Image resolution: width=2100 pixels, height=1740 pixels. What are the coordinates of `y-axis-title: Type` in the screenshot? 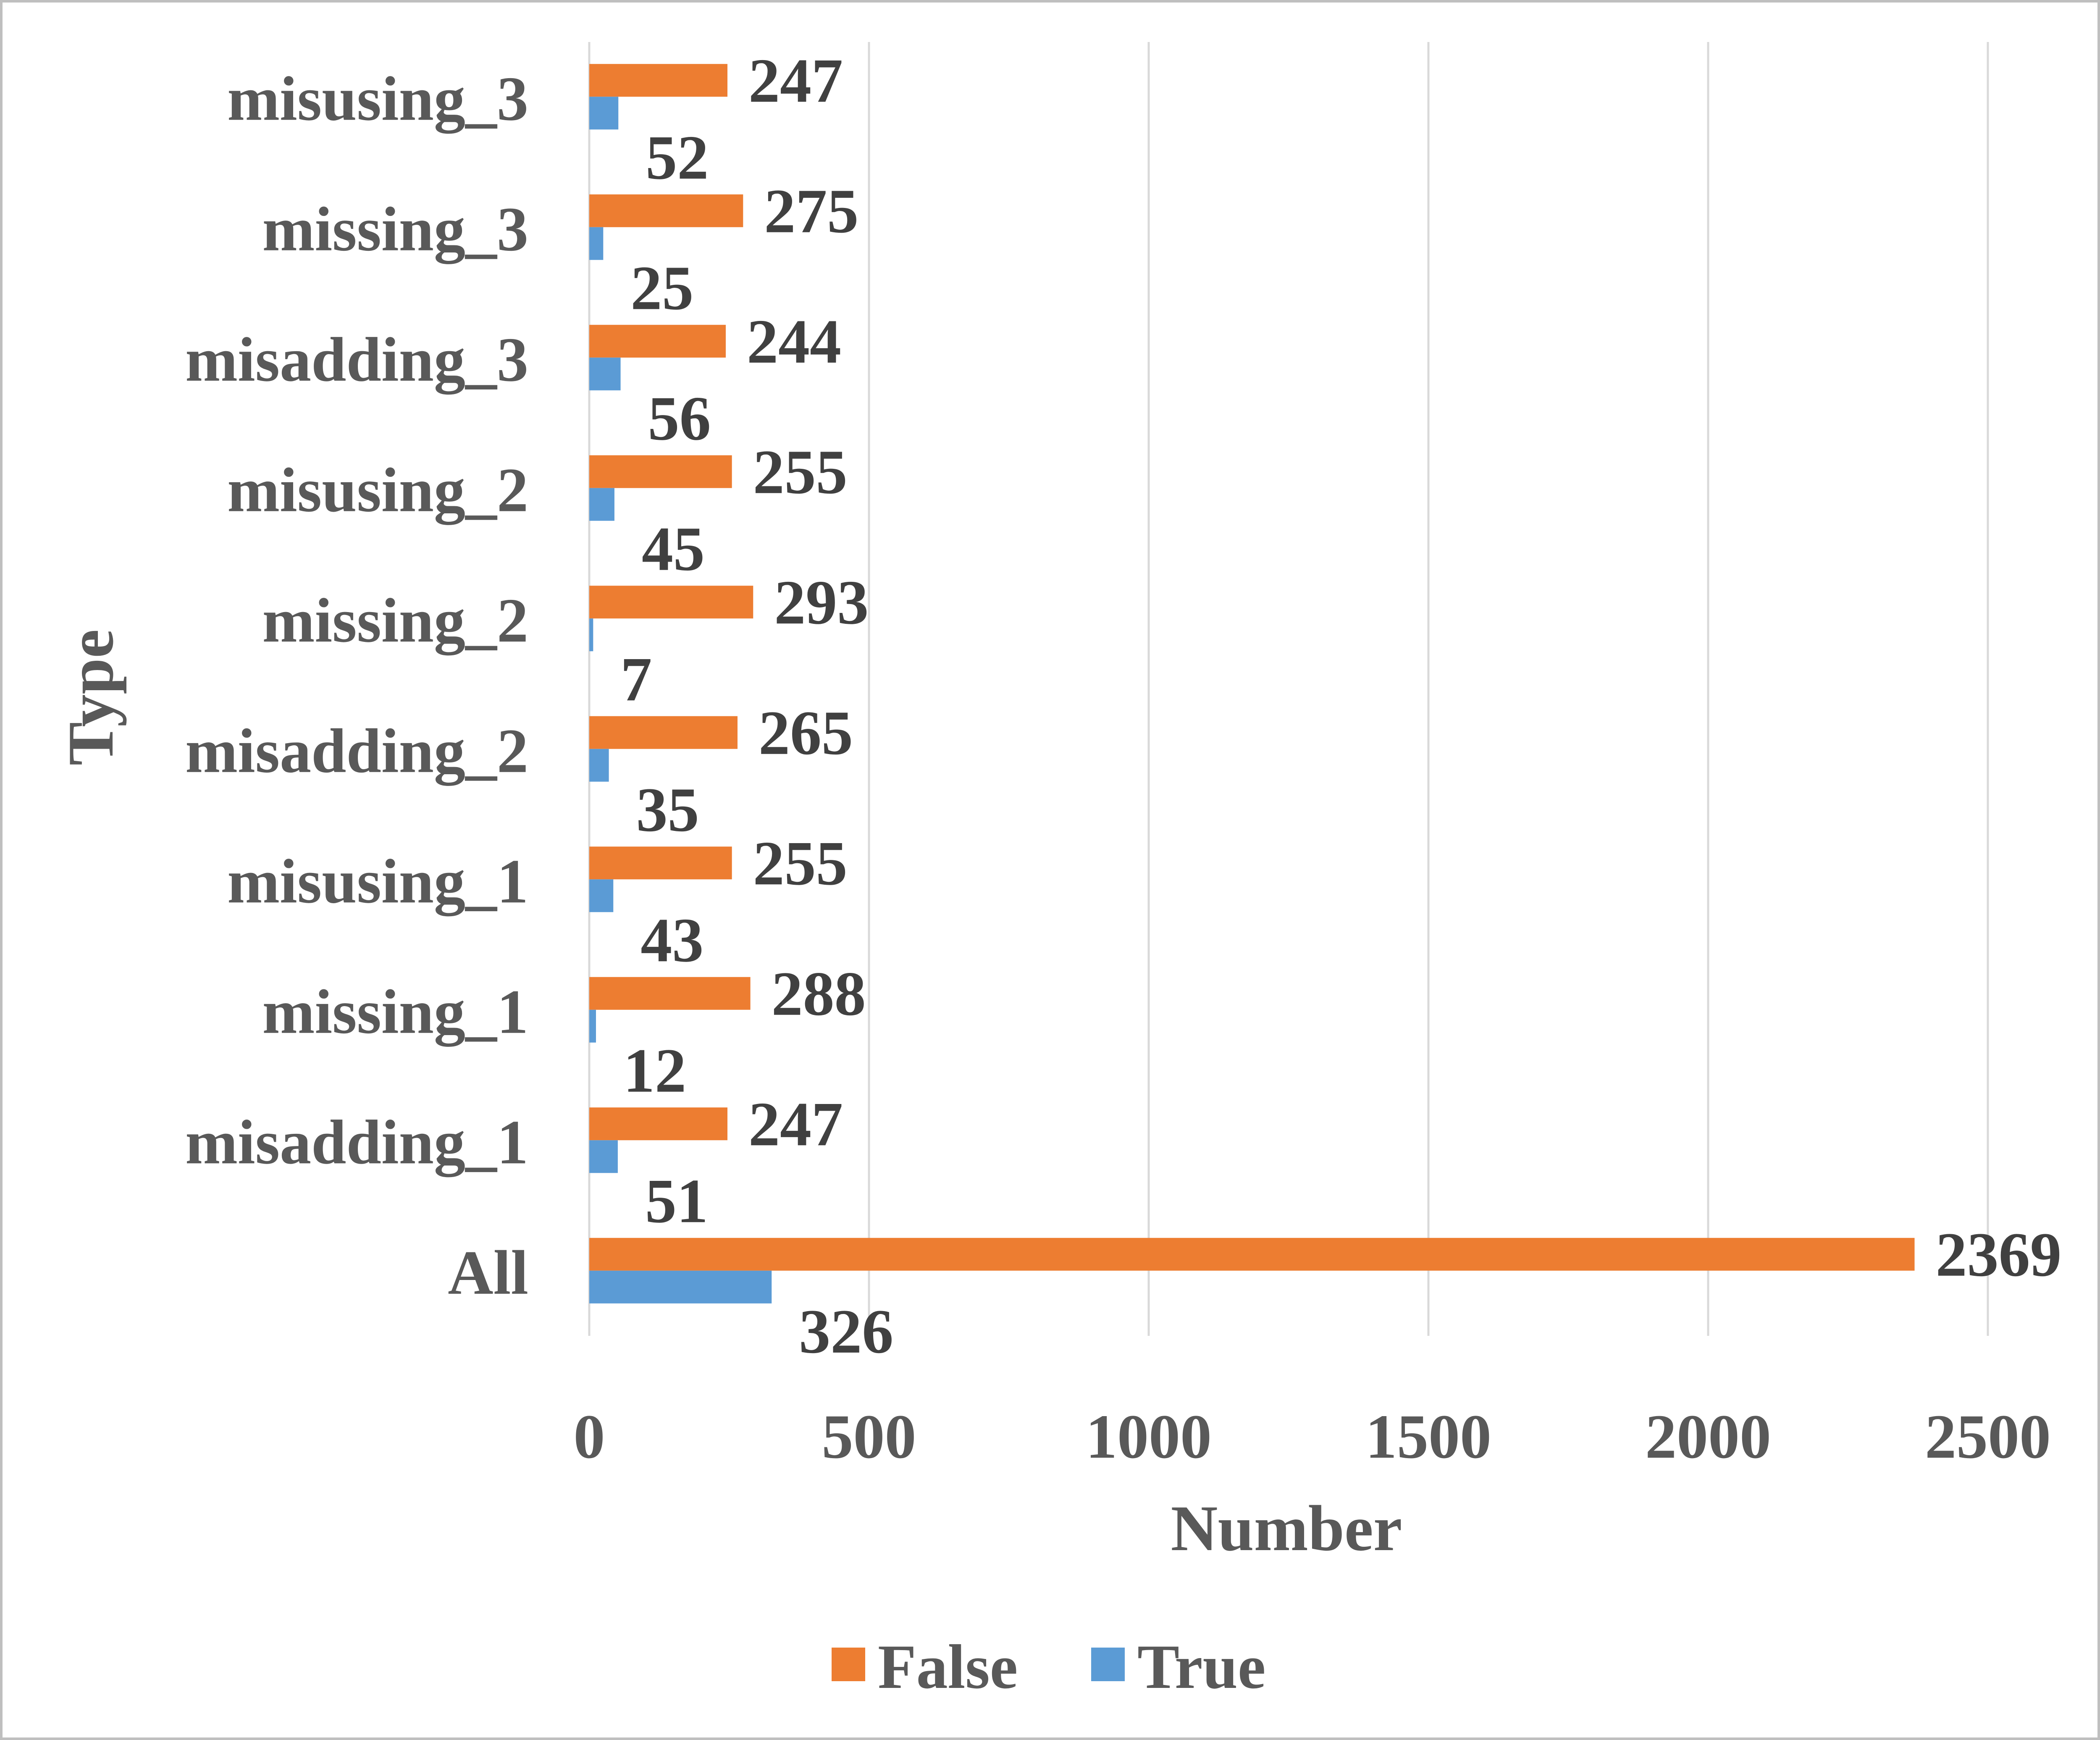 It's located at (91, 697).